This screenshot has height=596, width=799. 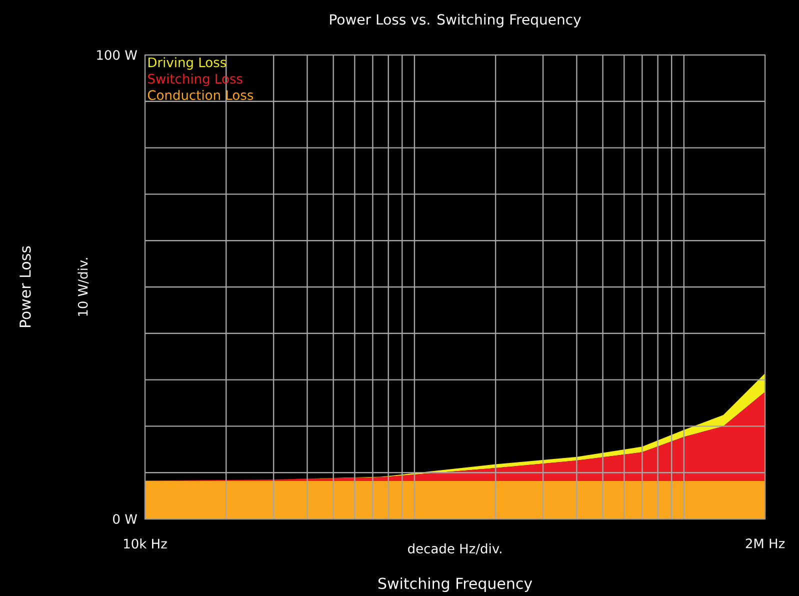 I want to click on y-tick-label: 0 W, so click(x=125, y=519).